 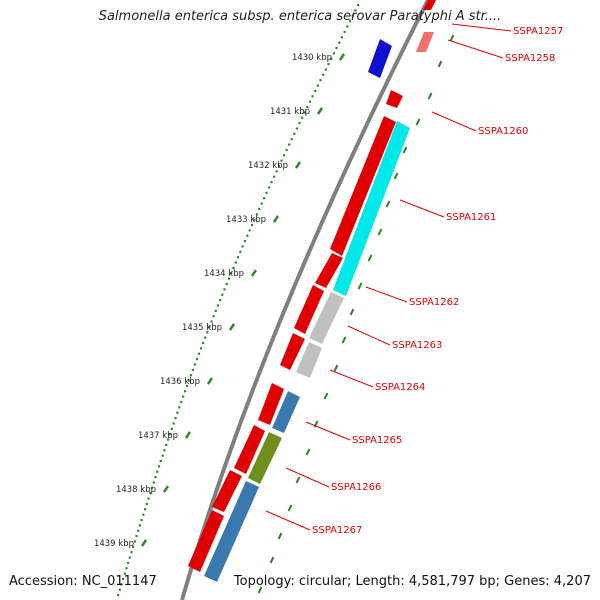 What do you see at coordinates (394, 99) in the screenshot?
I see `gene-ssp1259-arrow` at bounding box center [394, 99].